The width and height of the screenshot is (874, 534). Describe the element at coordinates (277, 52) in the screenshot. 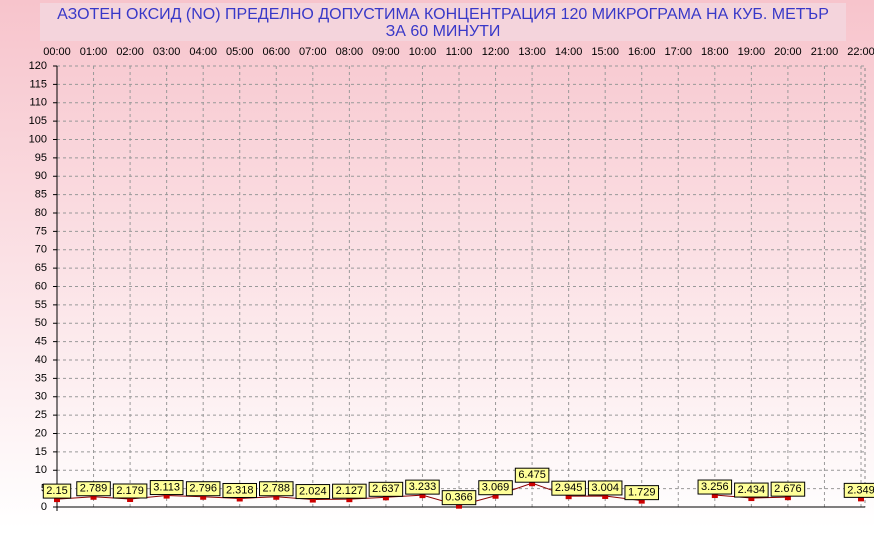

I see `x-tick-label: 06:00` at that location.